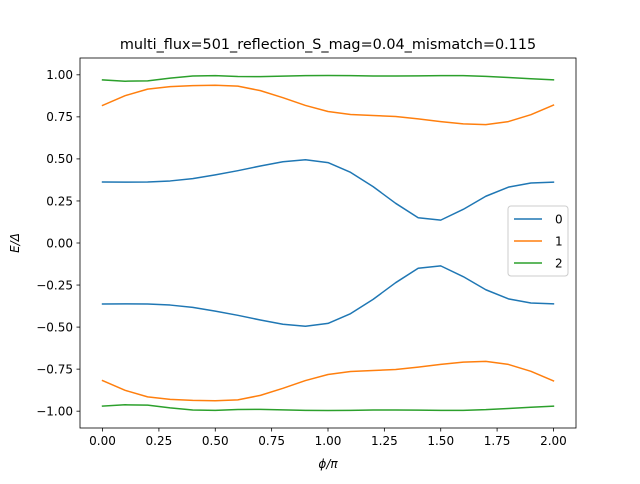 The height and width of the screenshot is (484, 640). What do you see at coordinates (215, 441) in the screenshot?
I see `x-tick-label: 0.50` at bounding box center [215, 441].